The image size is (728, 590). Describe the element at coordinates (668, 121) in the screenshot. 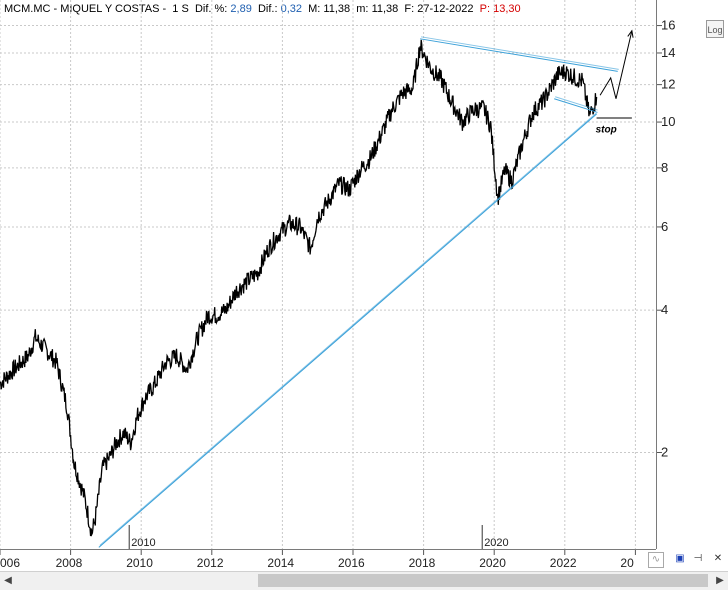

I see `y-tick-label: 10` at that location.